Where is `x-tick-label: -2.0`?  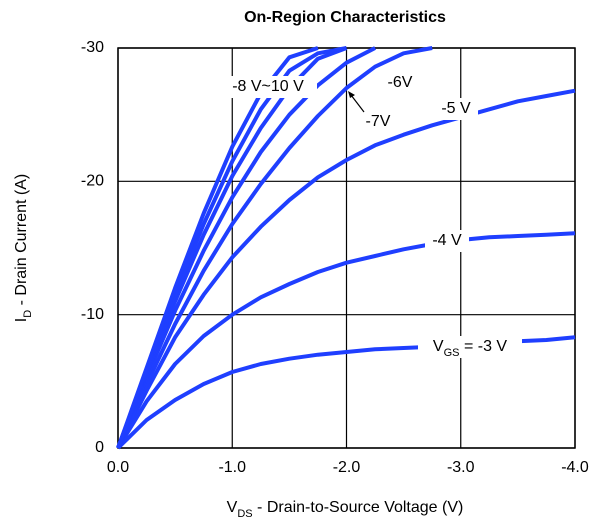
x-tick-label: -2.0 is located at coordinates (347, 467).